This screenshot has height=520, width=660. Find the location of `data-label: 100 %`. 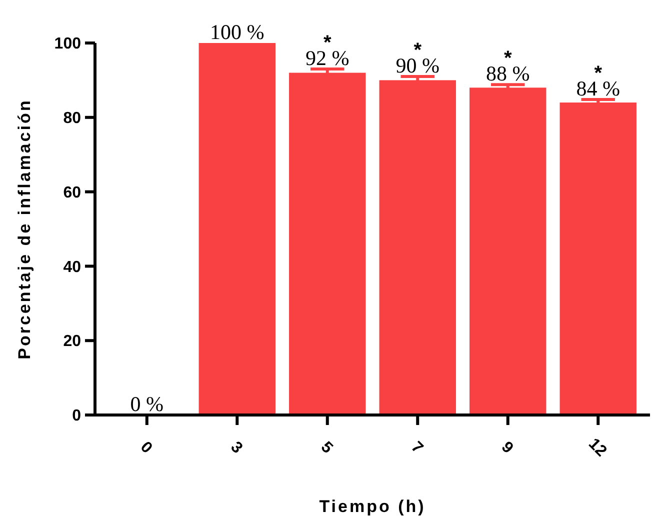

data-label: 100 % is located at coordinates (237, 32).